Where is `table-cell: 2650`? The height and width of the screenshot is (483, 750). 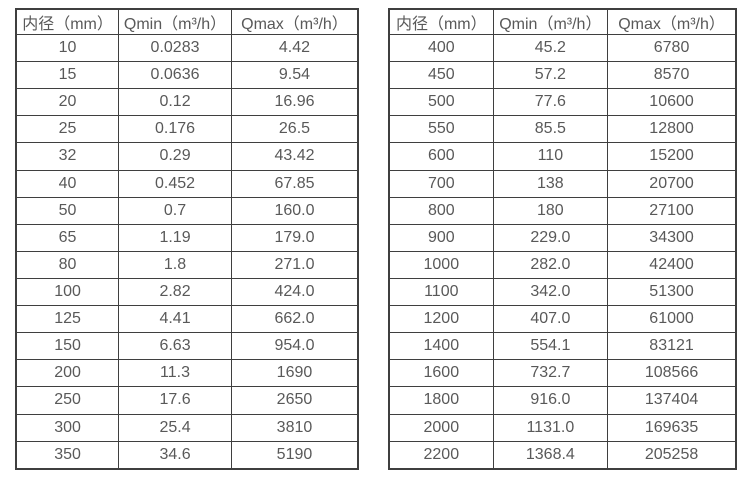 table-cell: 2650 is located at coordinates (294, 400).